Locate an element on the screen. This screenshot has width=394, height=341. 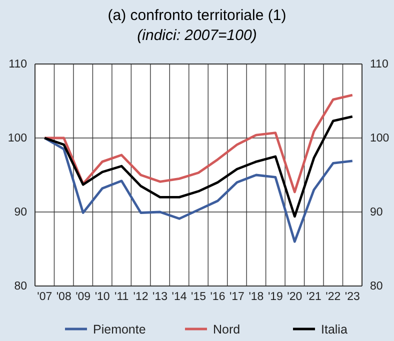
x-tick-label: '22 is located at coordinates (333, 297).